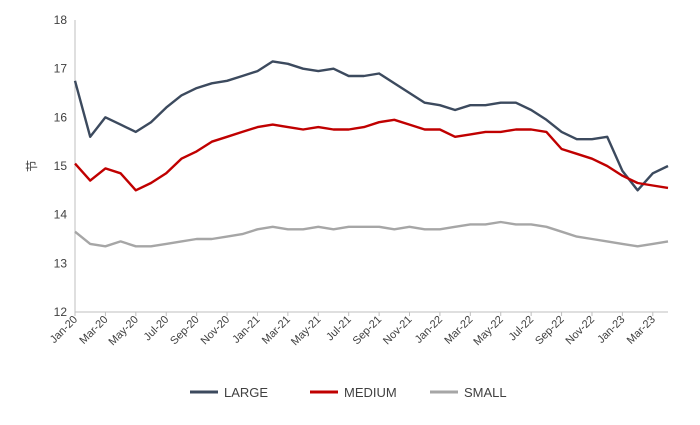 The height and width of the screenshot is (425, 700). I want to click on y-tick-label: 15, so click(61, 166).